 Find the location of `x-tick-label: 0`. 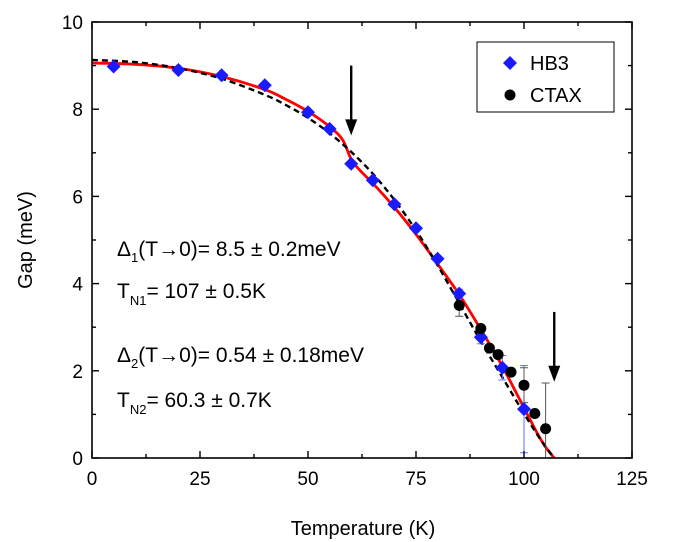

x-tick-label: 0 is located at coordinates (92, 479).